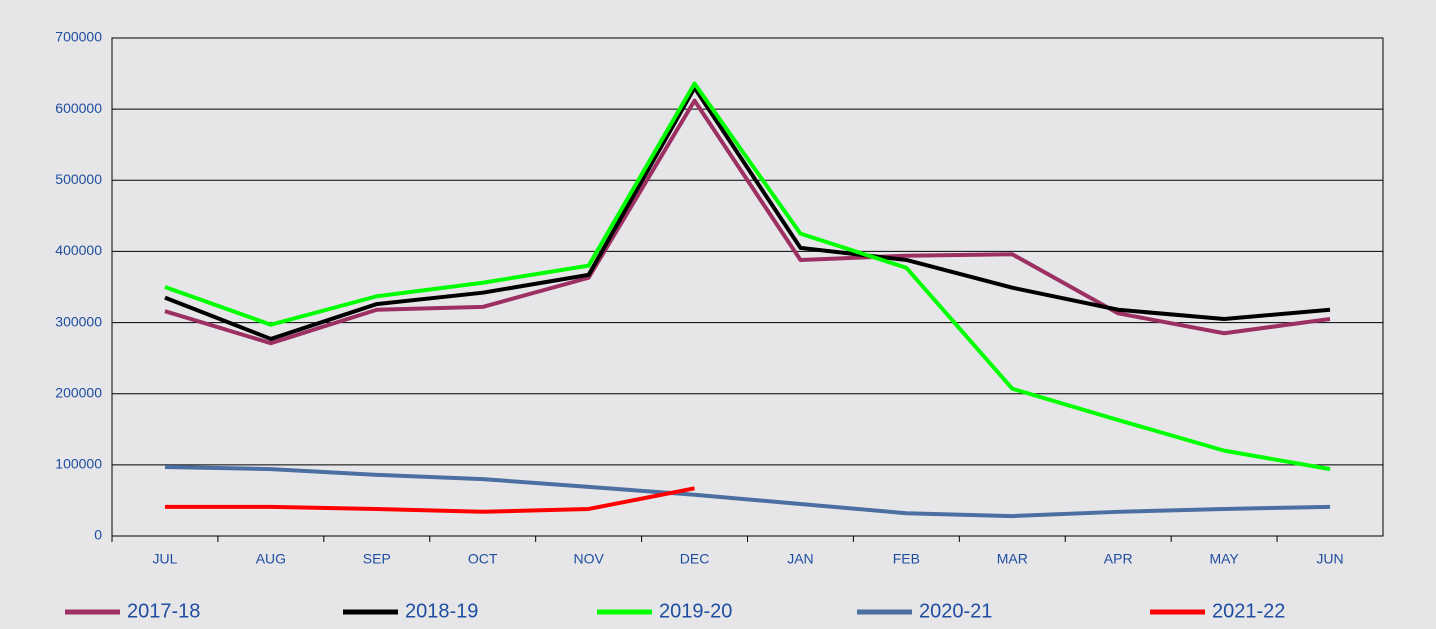 The width and height of the screenshot is (1436, 629). I want to click on x-tick-label: FEB, so click(906, 559).